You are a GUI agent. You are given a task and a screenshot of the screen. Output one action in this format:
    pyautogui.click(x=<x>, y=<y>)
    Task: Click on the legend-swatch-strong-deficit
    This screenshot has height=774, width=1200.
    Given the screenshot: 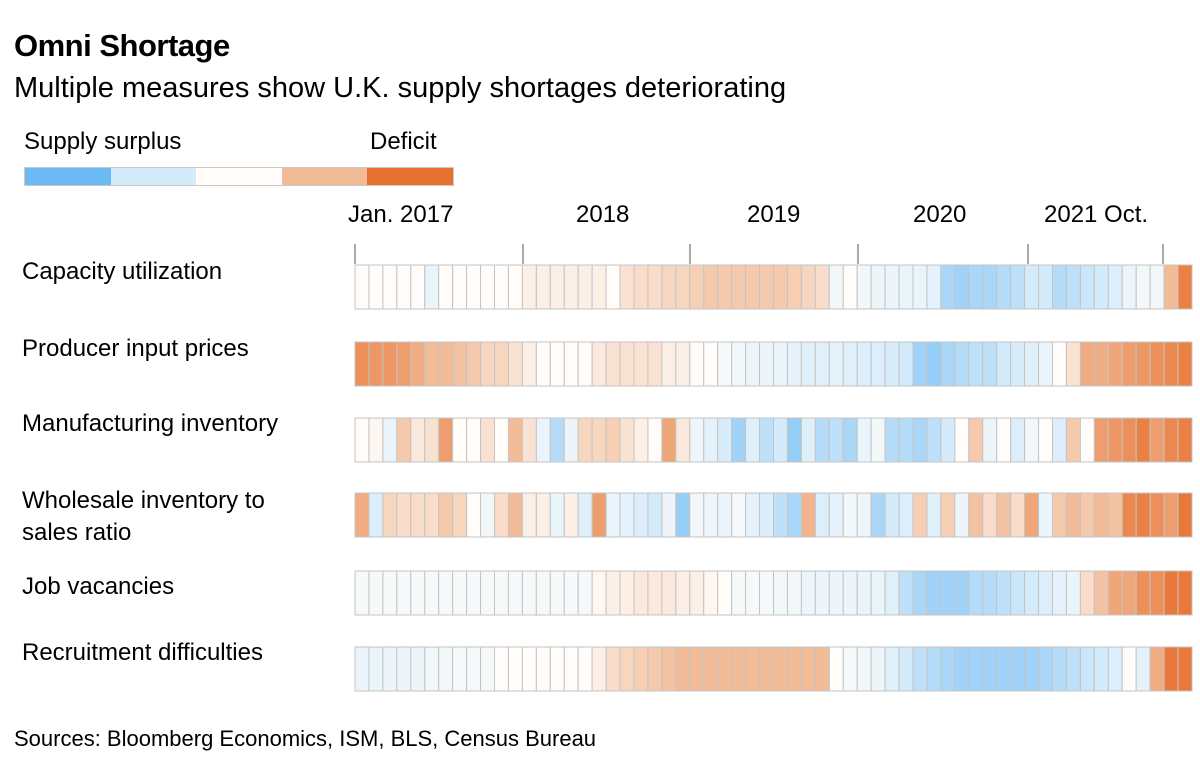 What is the action you would take?
    pyautogui.click(x=410, y=176)
    